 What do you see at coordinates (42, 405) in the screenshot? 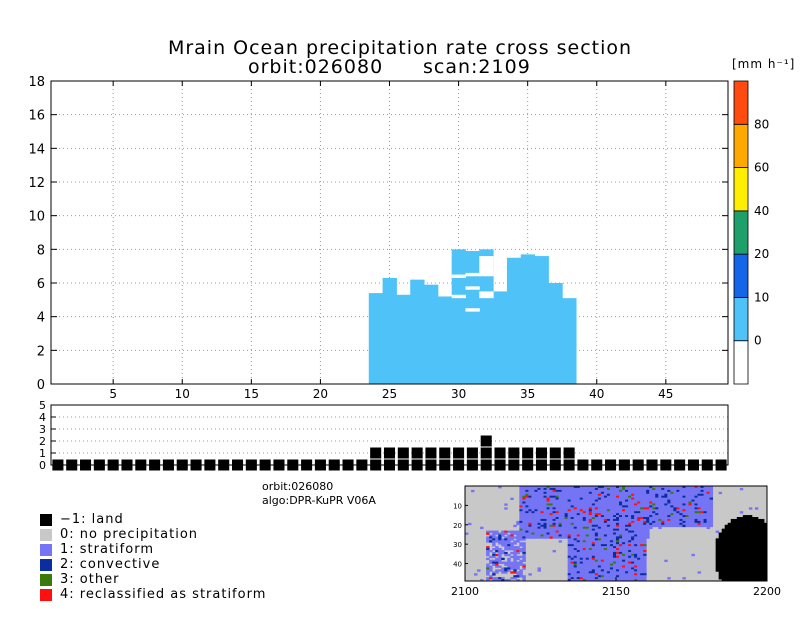
I see `strip-y-tick-label: 5` at bounding box center [42, 405].